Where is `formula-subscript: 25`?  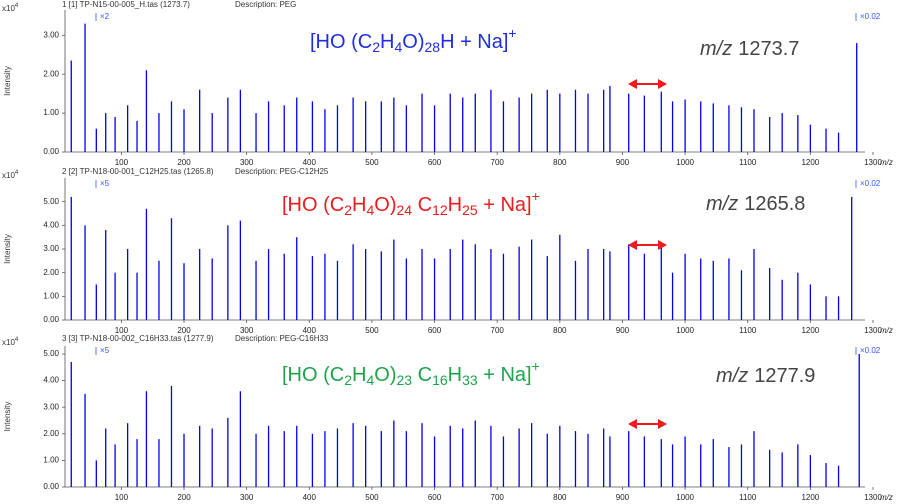 formula-subscript: 25 is located at coordinates (470, 210).